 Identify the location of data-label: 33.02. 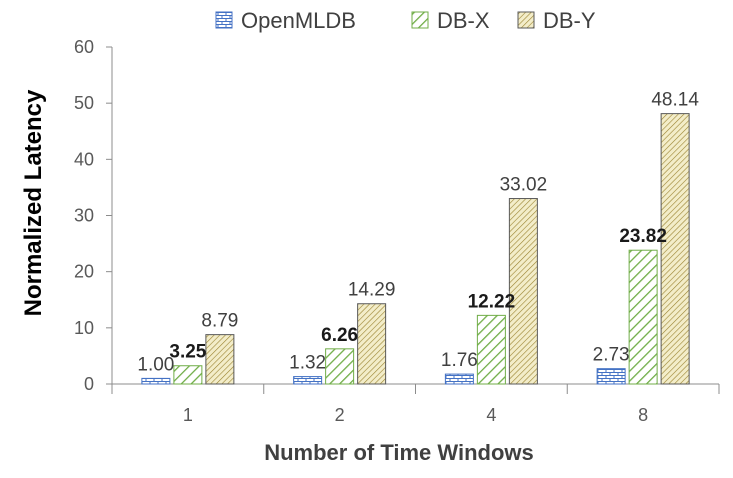
(524, 185).